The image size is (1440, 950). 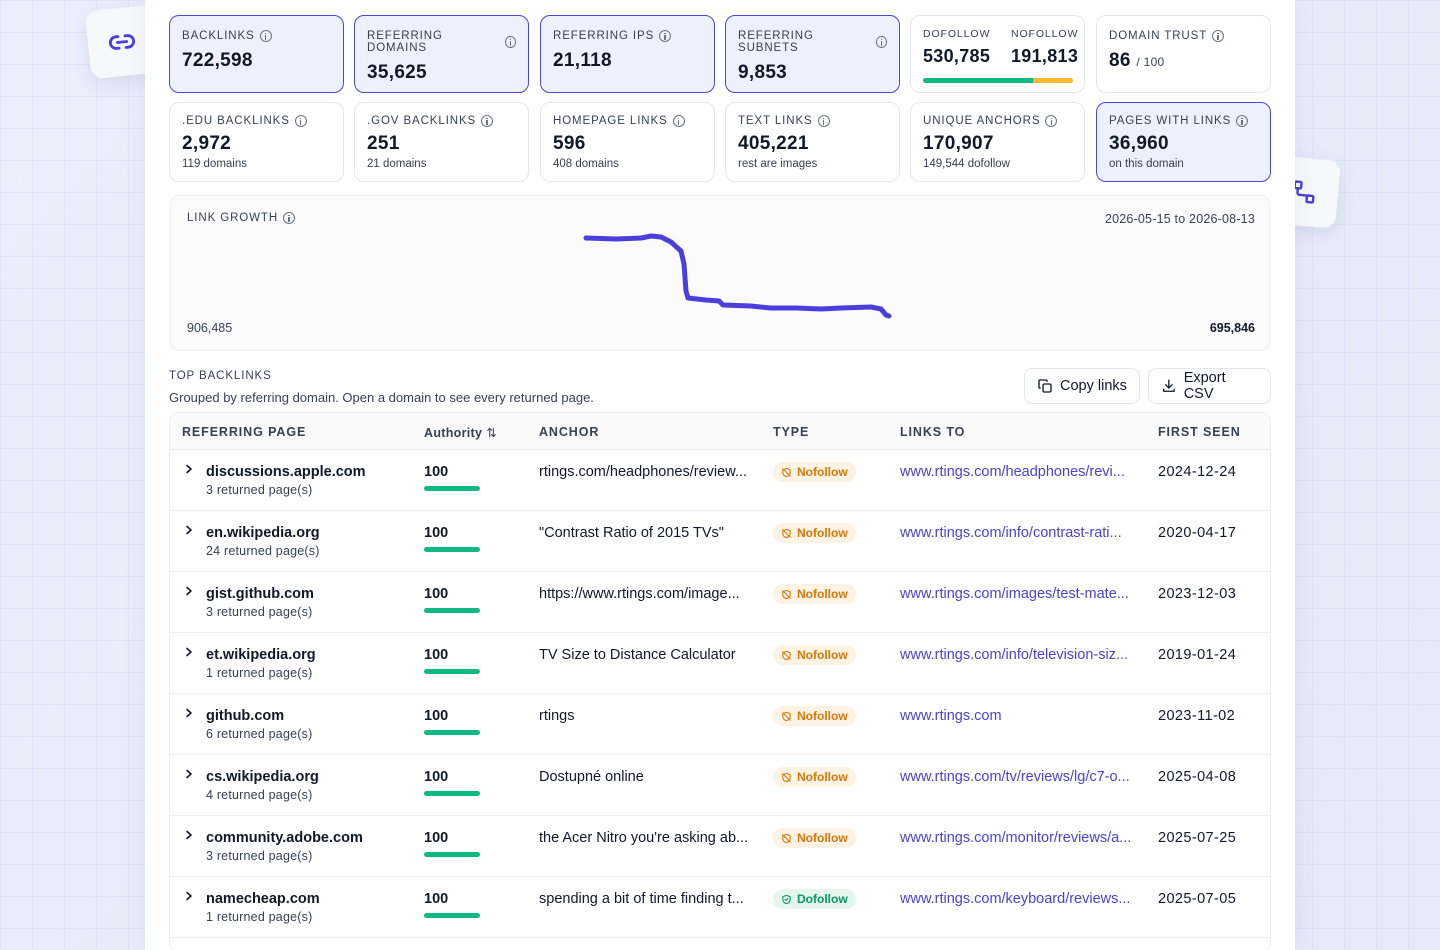 What do you see at coordinates (627, 54) in the screenshot?
I see `stat-referring-ips: REFERRING IPS 21,118` at bounding box center [627, 54].